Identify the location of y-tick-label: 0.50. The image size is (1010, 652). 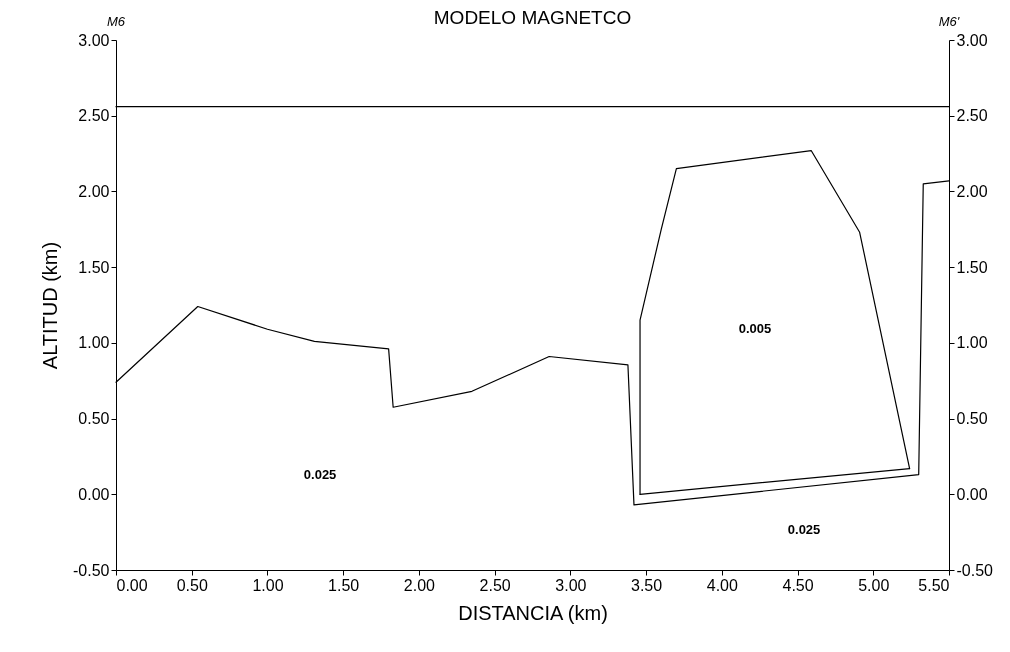
(94, 419).